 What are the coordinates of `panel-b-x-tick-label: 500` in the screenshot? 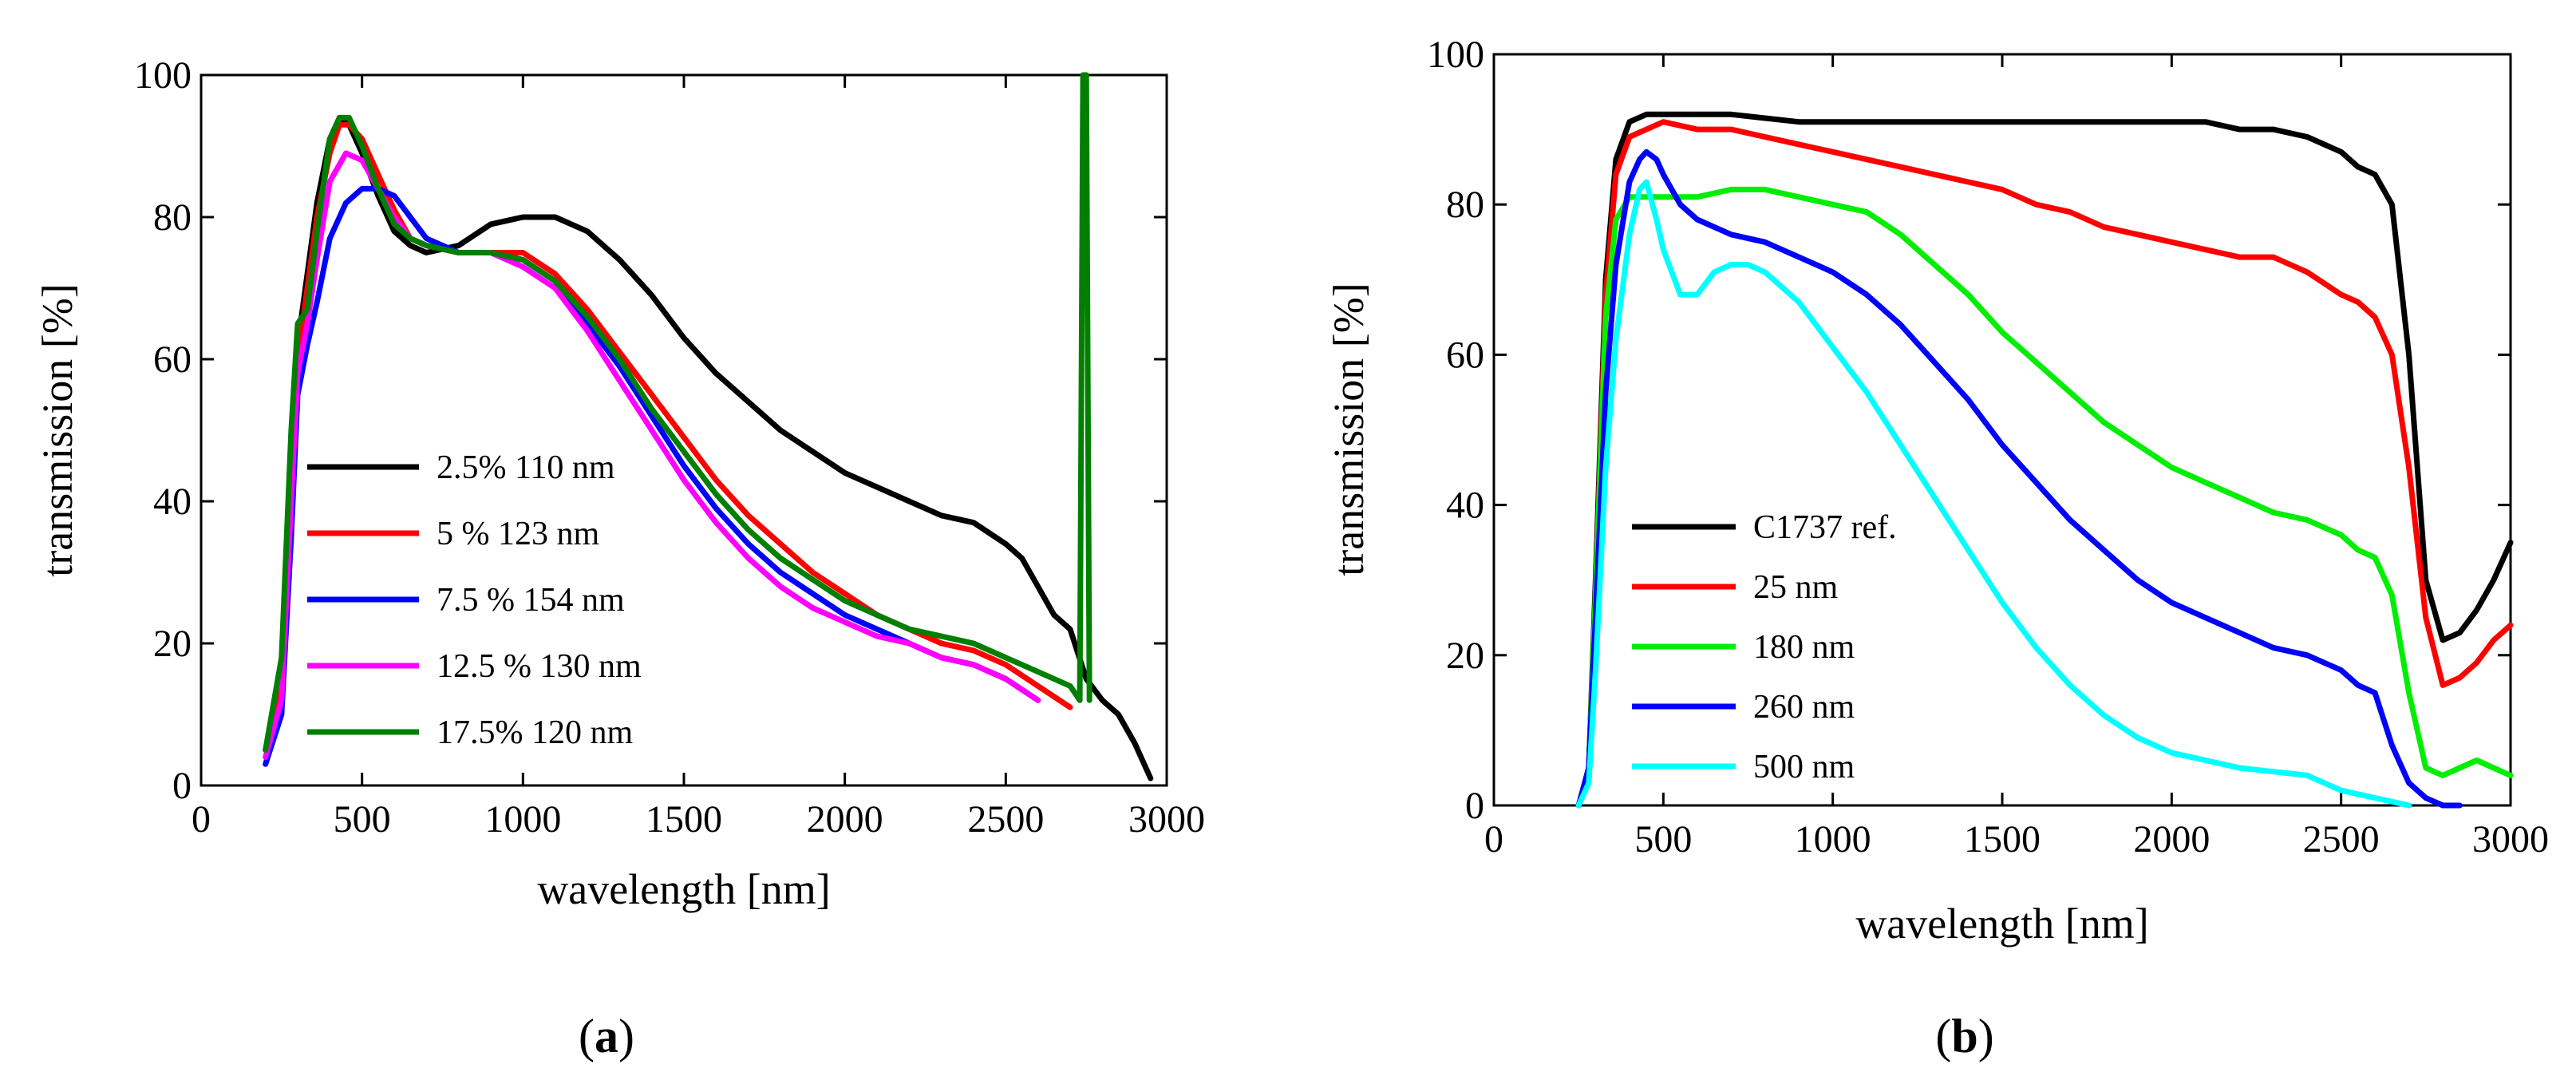 It's located at (1663, 839).